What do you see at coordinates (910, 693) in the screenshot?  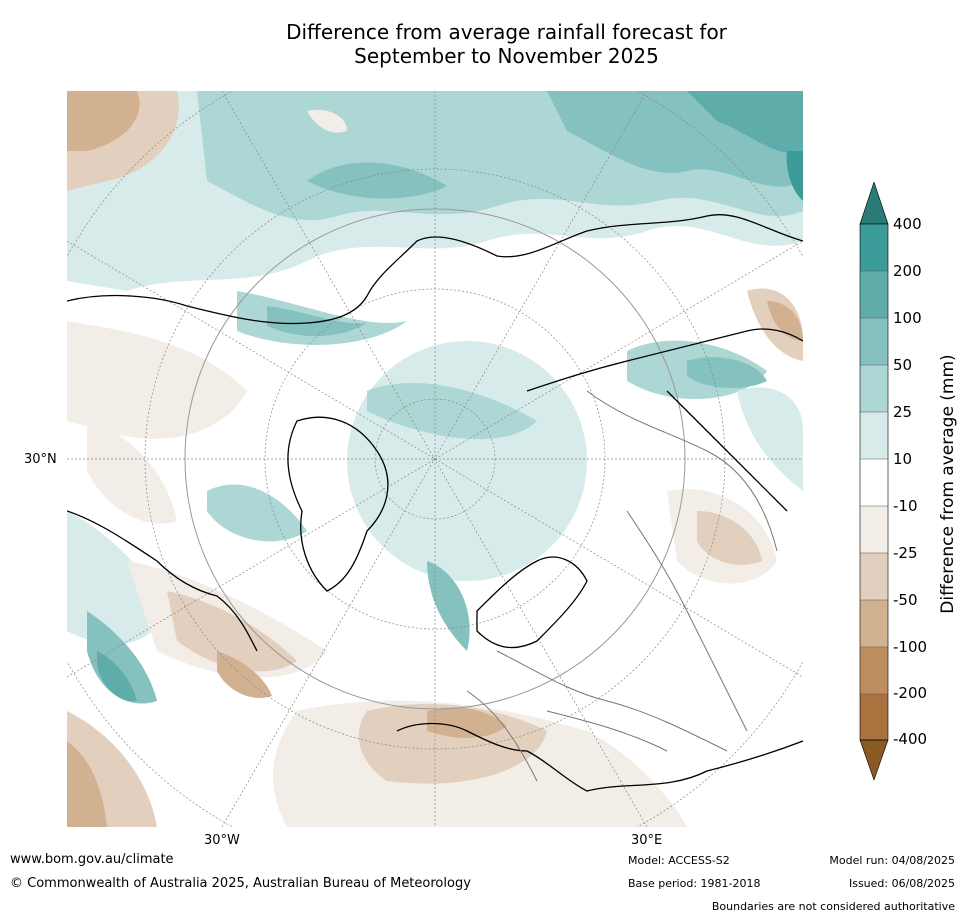 I see `cb-tick-m200: -200` at bounding box center [910, 693].